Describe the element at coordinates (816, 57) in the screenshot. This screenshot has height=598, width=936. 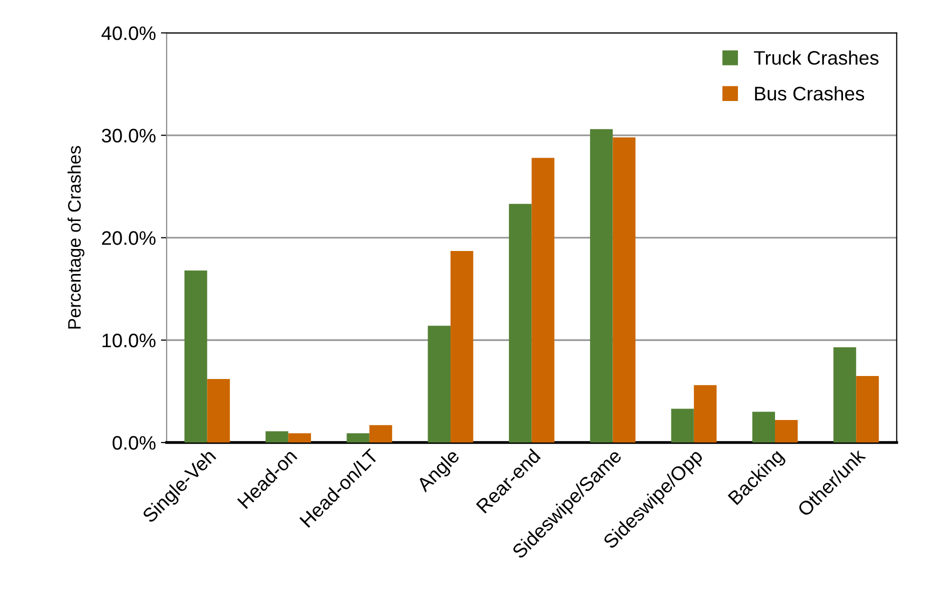
I see `legend-label: Truck Crashes` at that location.